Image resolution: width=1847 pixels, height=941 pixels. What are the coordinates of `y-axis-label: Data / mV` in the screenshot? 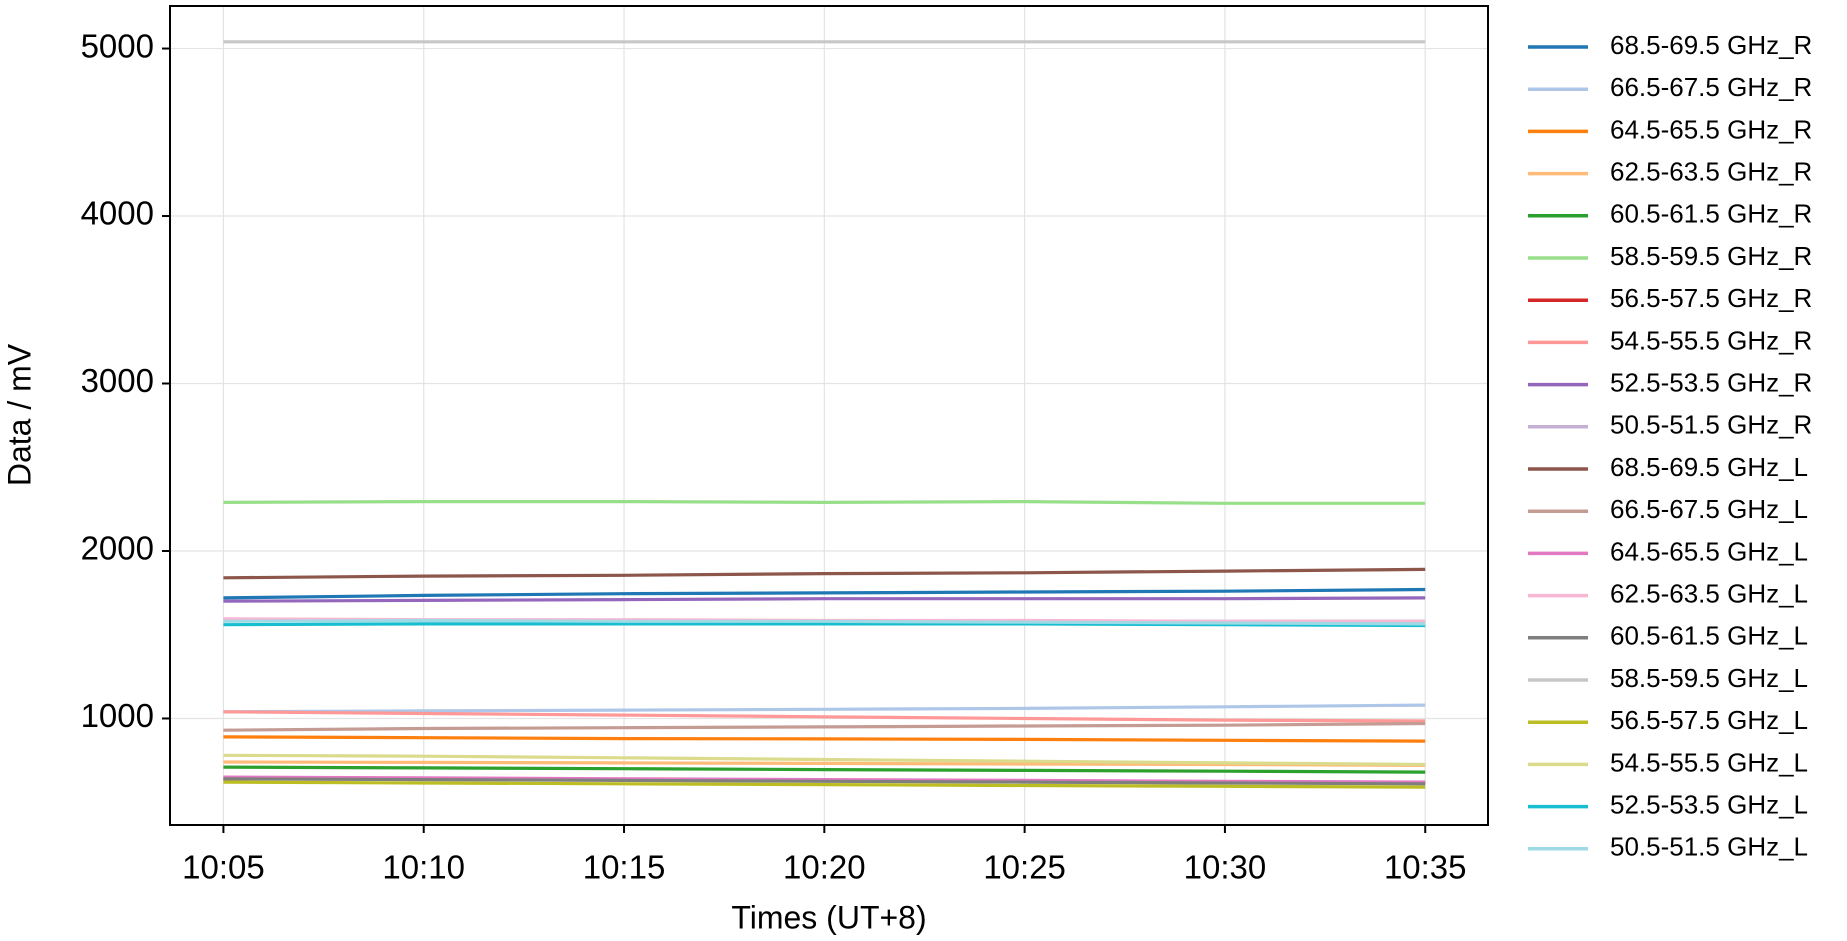 It's located at (19, 414).